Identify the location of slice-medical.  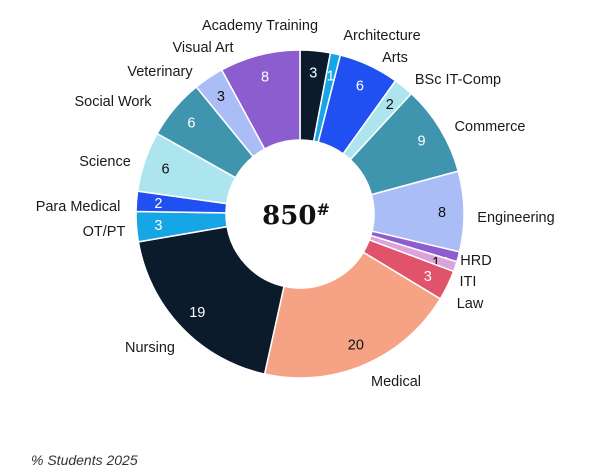
(352, 315).